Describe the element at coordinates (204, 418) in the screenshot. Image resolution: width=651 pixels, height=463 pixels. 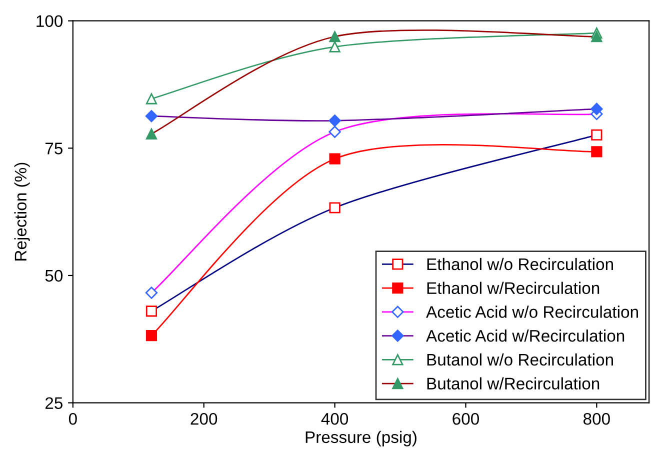
I see `x-tick-label: 200` at that location.